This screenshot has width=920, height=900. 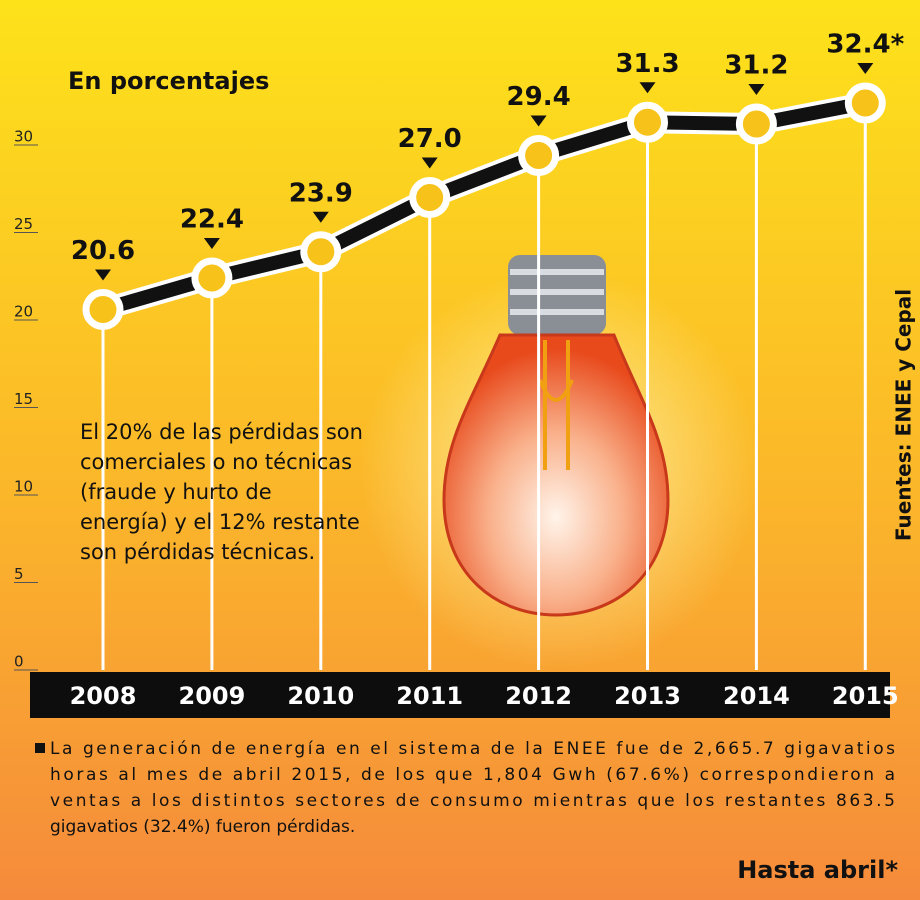 I want to click on subtitle: En porcentajes, so click(x=168, y=81).